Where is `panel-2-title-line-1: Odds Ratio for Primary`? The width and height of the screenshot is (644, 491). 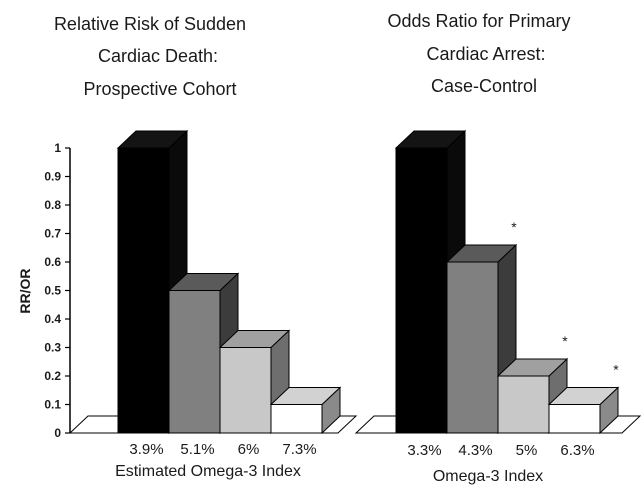 panel-2-title-line-1: Odds Ratio for Primary is located at coordinates (478, 21).